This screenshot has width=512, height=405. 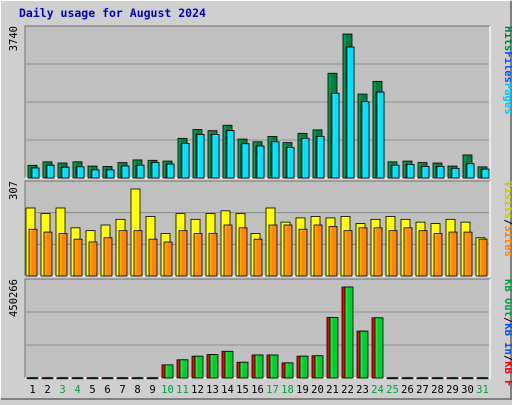 What do you see at coordinates (407, 390) in the screenshot?
I see `x-tick-label: 26` at bounding box center [407, 390].